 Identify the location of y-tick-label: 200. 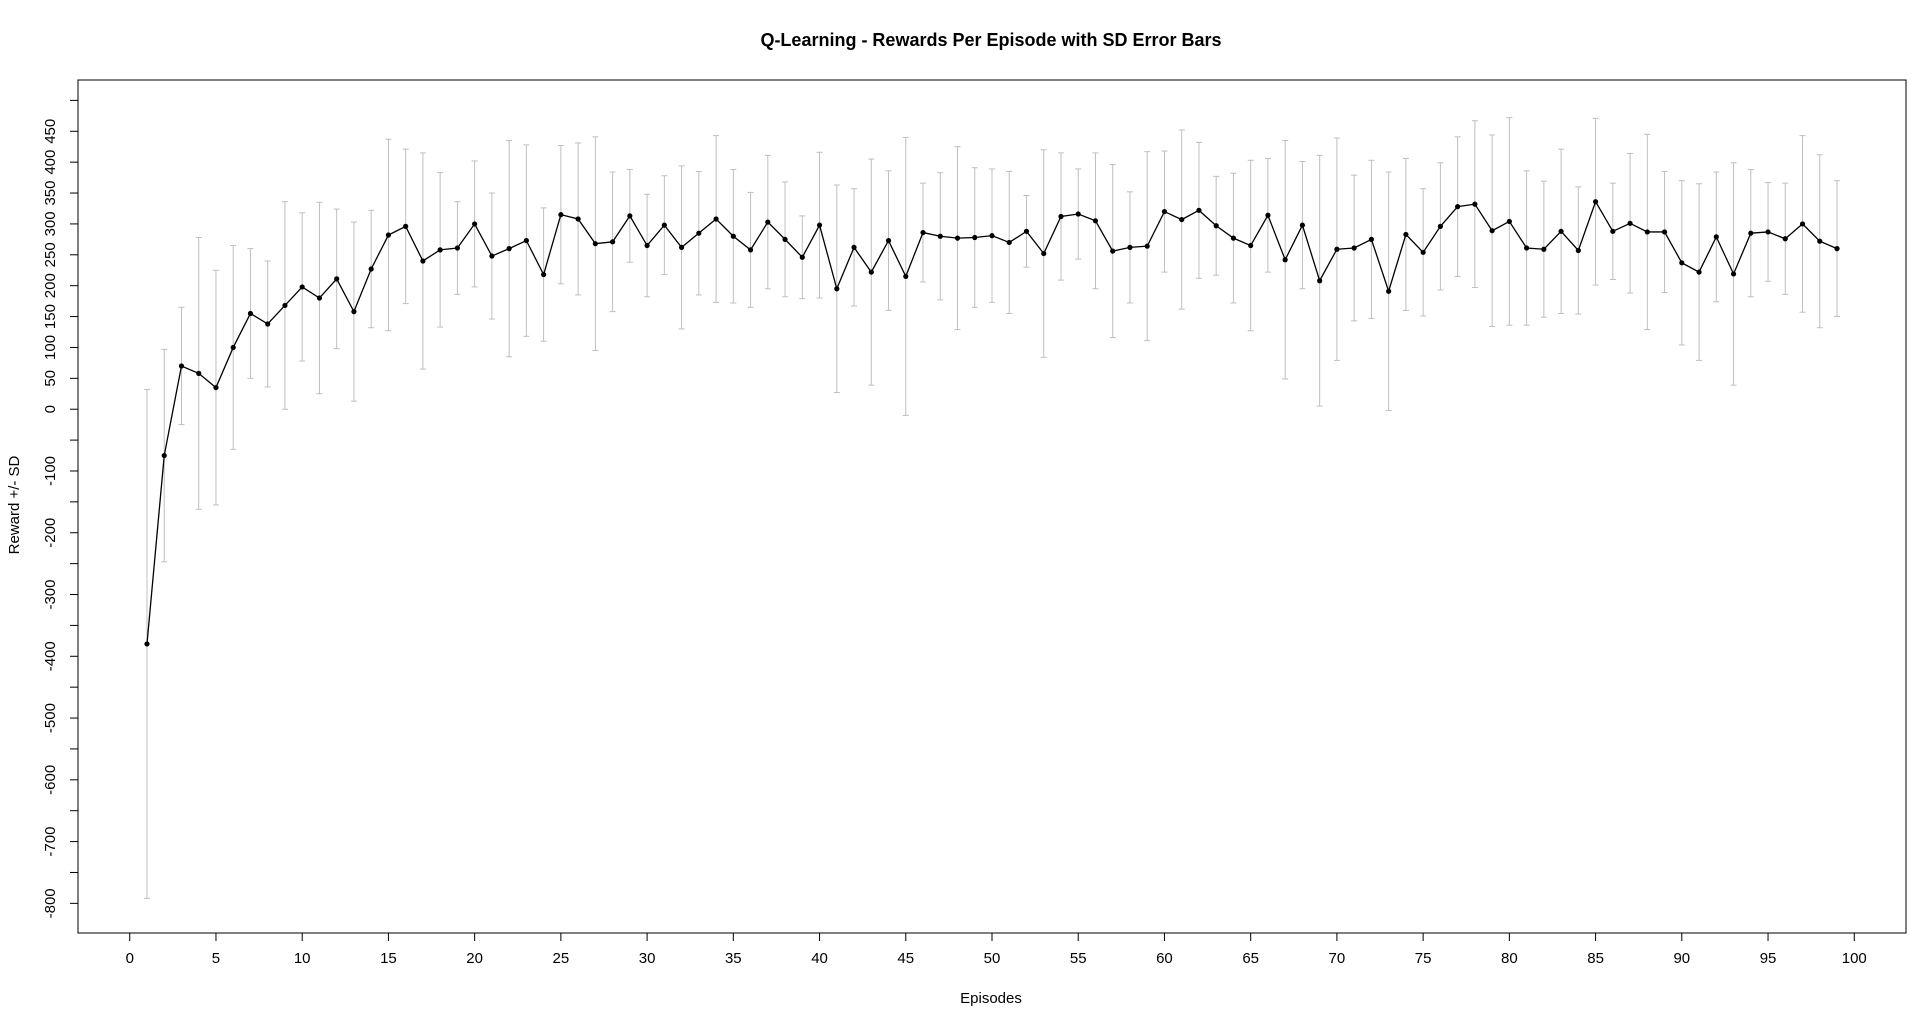
(50, 285).